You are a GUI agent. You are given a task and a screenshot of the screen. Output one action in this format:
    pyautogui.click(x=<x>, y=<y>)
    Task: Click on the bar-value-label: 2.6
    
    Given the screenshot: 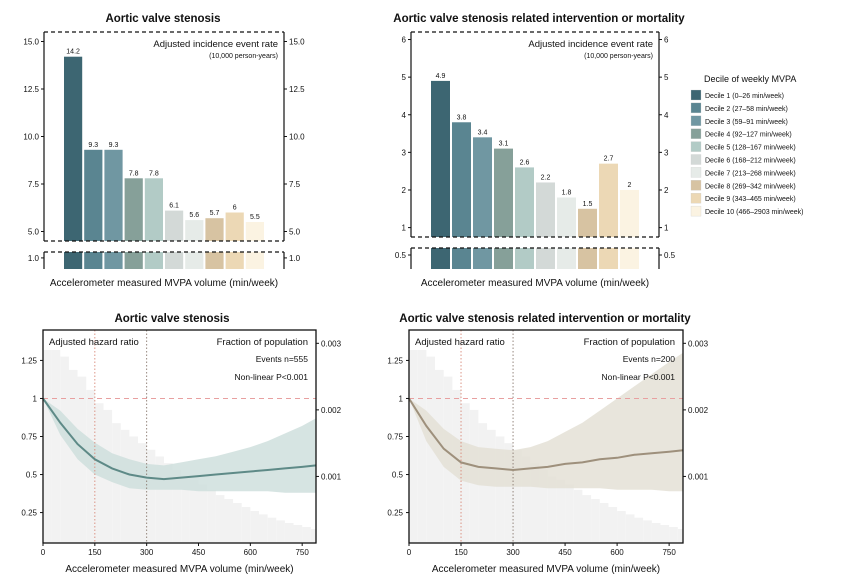 What is the action you would take?
    pyautogui.click(x=525, y=162)
    